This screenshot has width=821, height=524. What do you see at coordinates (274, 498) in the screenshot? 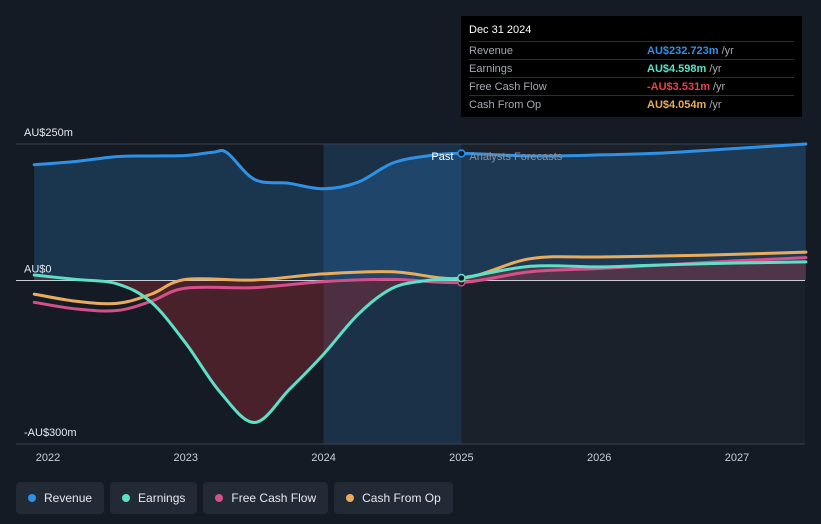
I see `legend-label: Free Cash Flow` at bounding box center [274, 498].